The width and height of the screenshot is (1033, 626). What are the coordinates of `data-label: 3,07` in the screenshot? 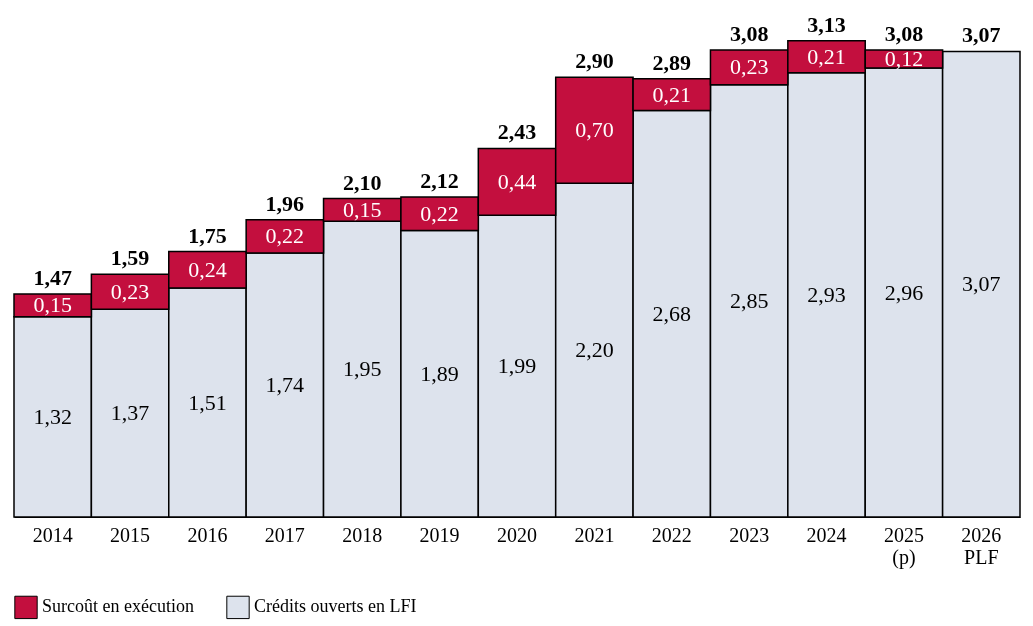 It's located at (981, 284).